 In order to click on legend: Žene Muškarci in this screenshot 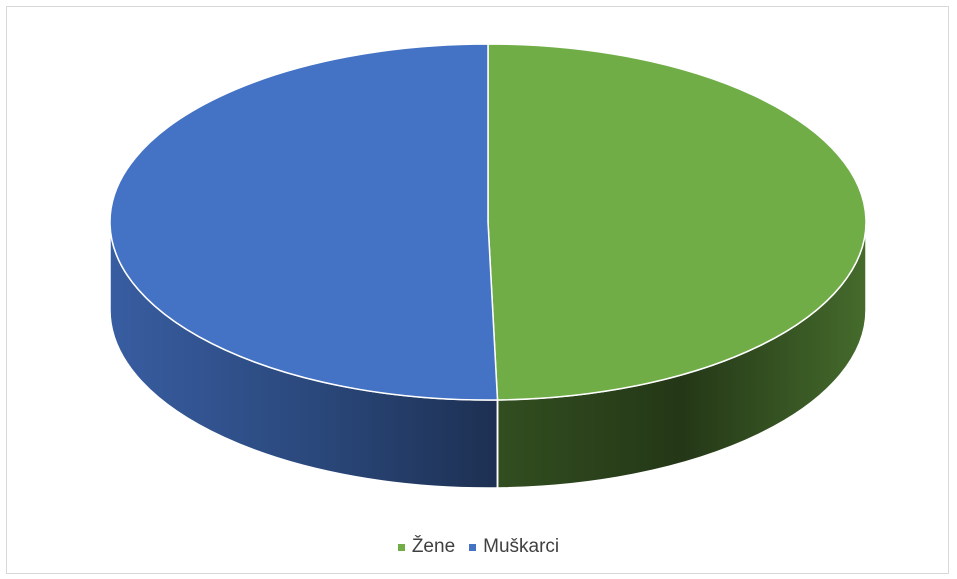, I will do `click(478, 547)`.